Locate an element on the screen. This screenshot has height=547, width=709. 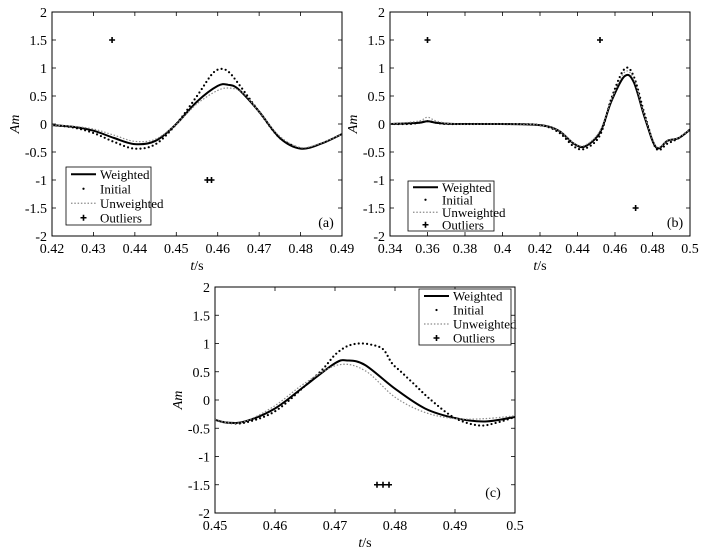
legend-entry-label: Weighted is located at coordinates (125, 174).